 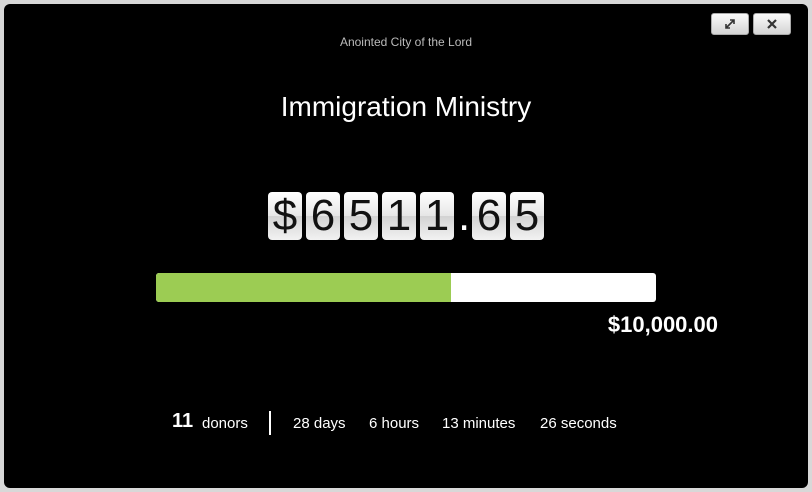 What do you see at coordinates (303, 287) in the screenshot?
I see `progress-fill` at bounding box center [303, 287].